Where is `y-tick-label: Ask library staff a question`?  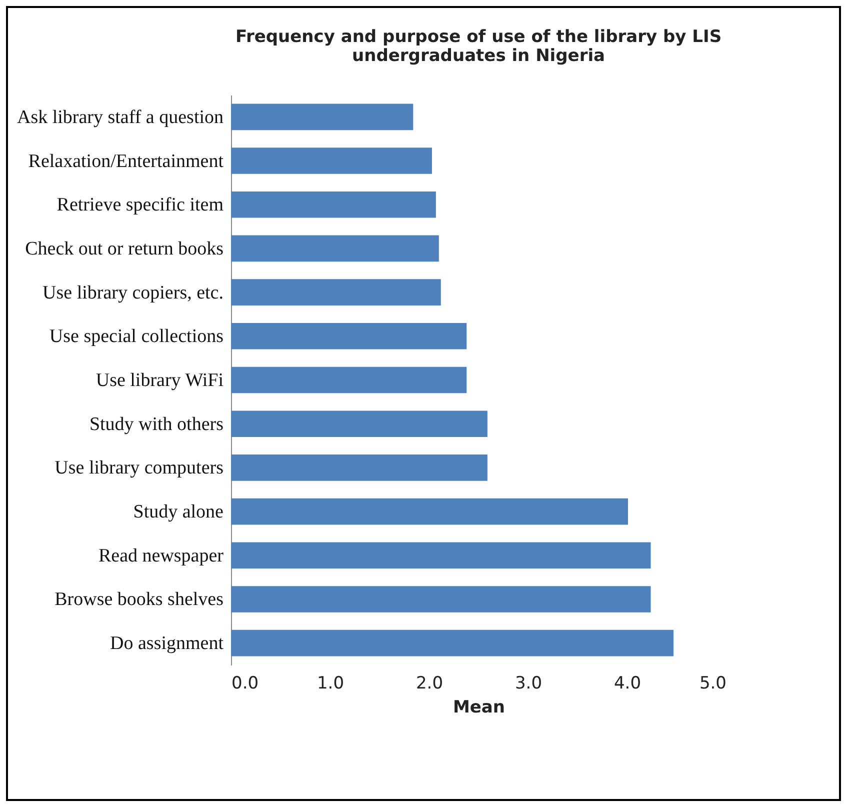
y-tick-label: Ask library staff a question is located at coordinates (120, 117).